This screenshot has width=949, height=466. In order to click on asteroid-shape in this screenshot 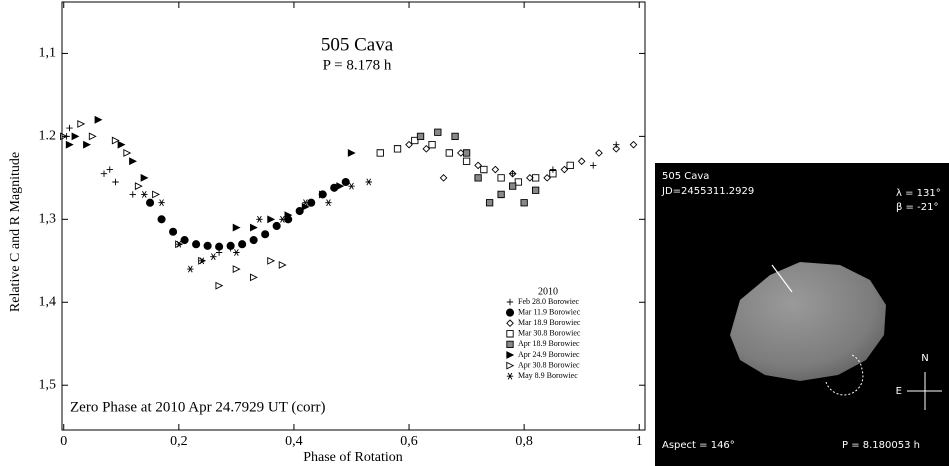, I will do `click(808, 321)`.